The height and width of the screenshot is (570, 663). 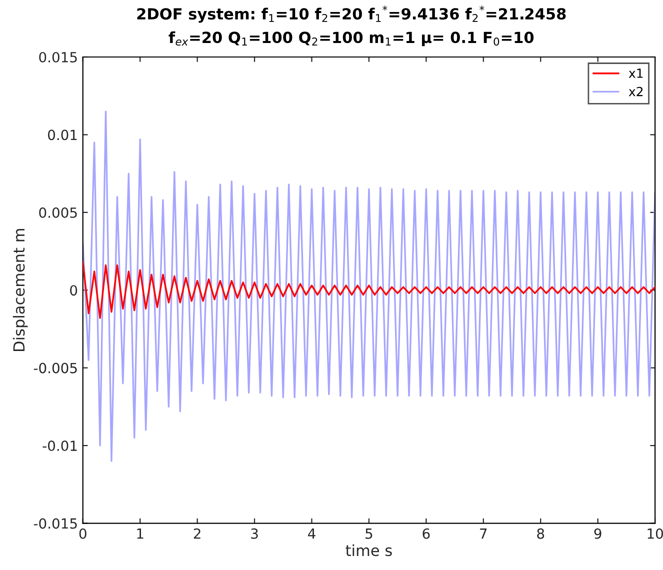 What do you see at coordinates (74, 290) in the screenshot?
I see `y-tick-label: 0` at bounding box center [74, 290].